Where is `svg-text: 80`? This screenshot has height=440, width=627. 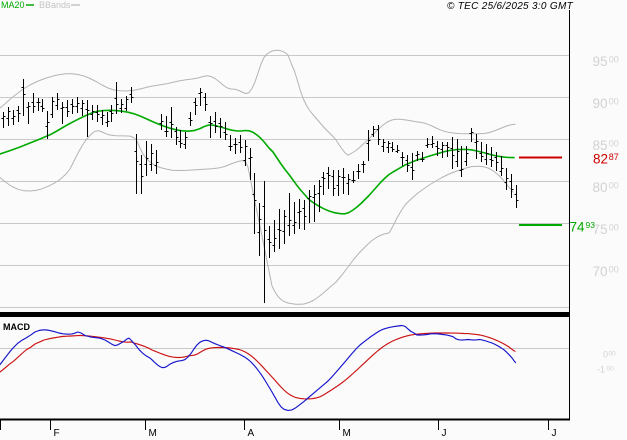 svg-text: 80 is located at coordinates (600, 187).